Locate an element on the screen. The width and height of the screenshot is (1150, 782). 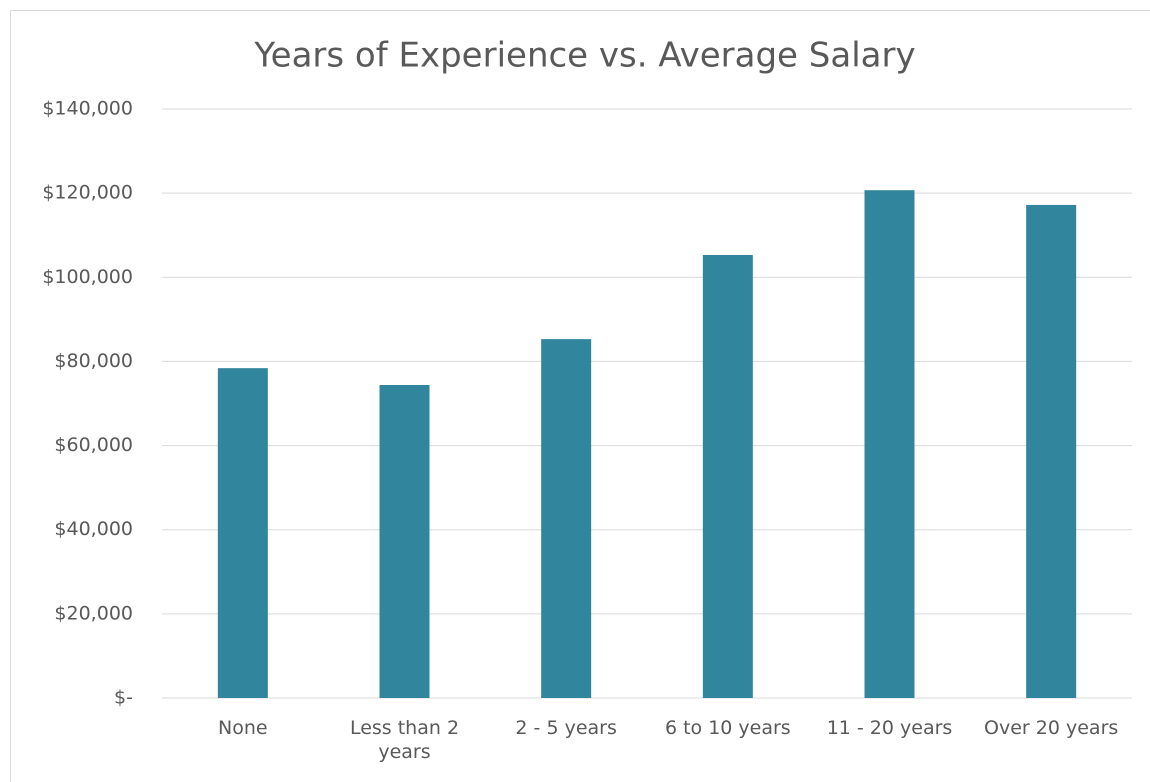
x-tick-label: Over 20 years is located at coordinates (1051, 728).